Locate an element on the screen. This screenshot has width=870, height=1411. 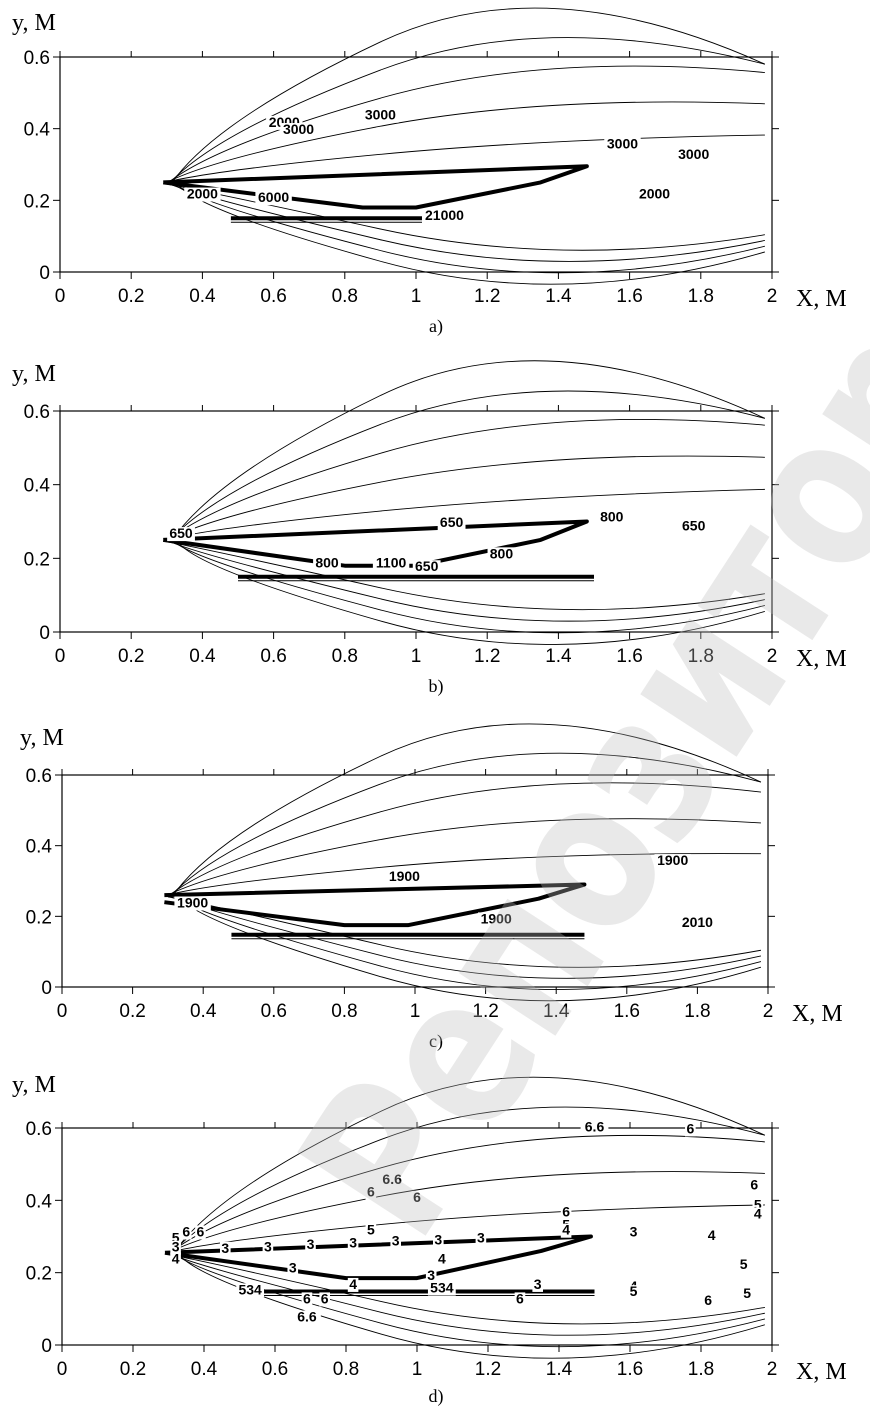
x-tick-label: 0.2 is located at coordinates (133, 1369).